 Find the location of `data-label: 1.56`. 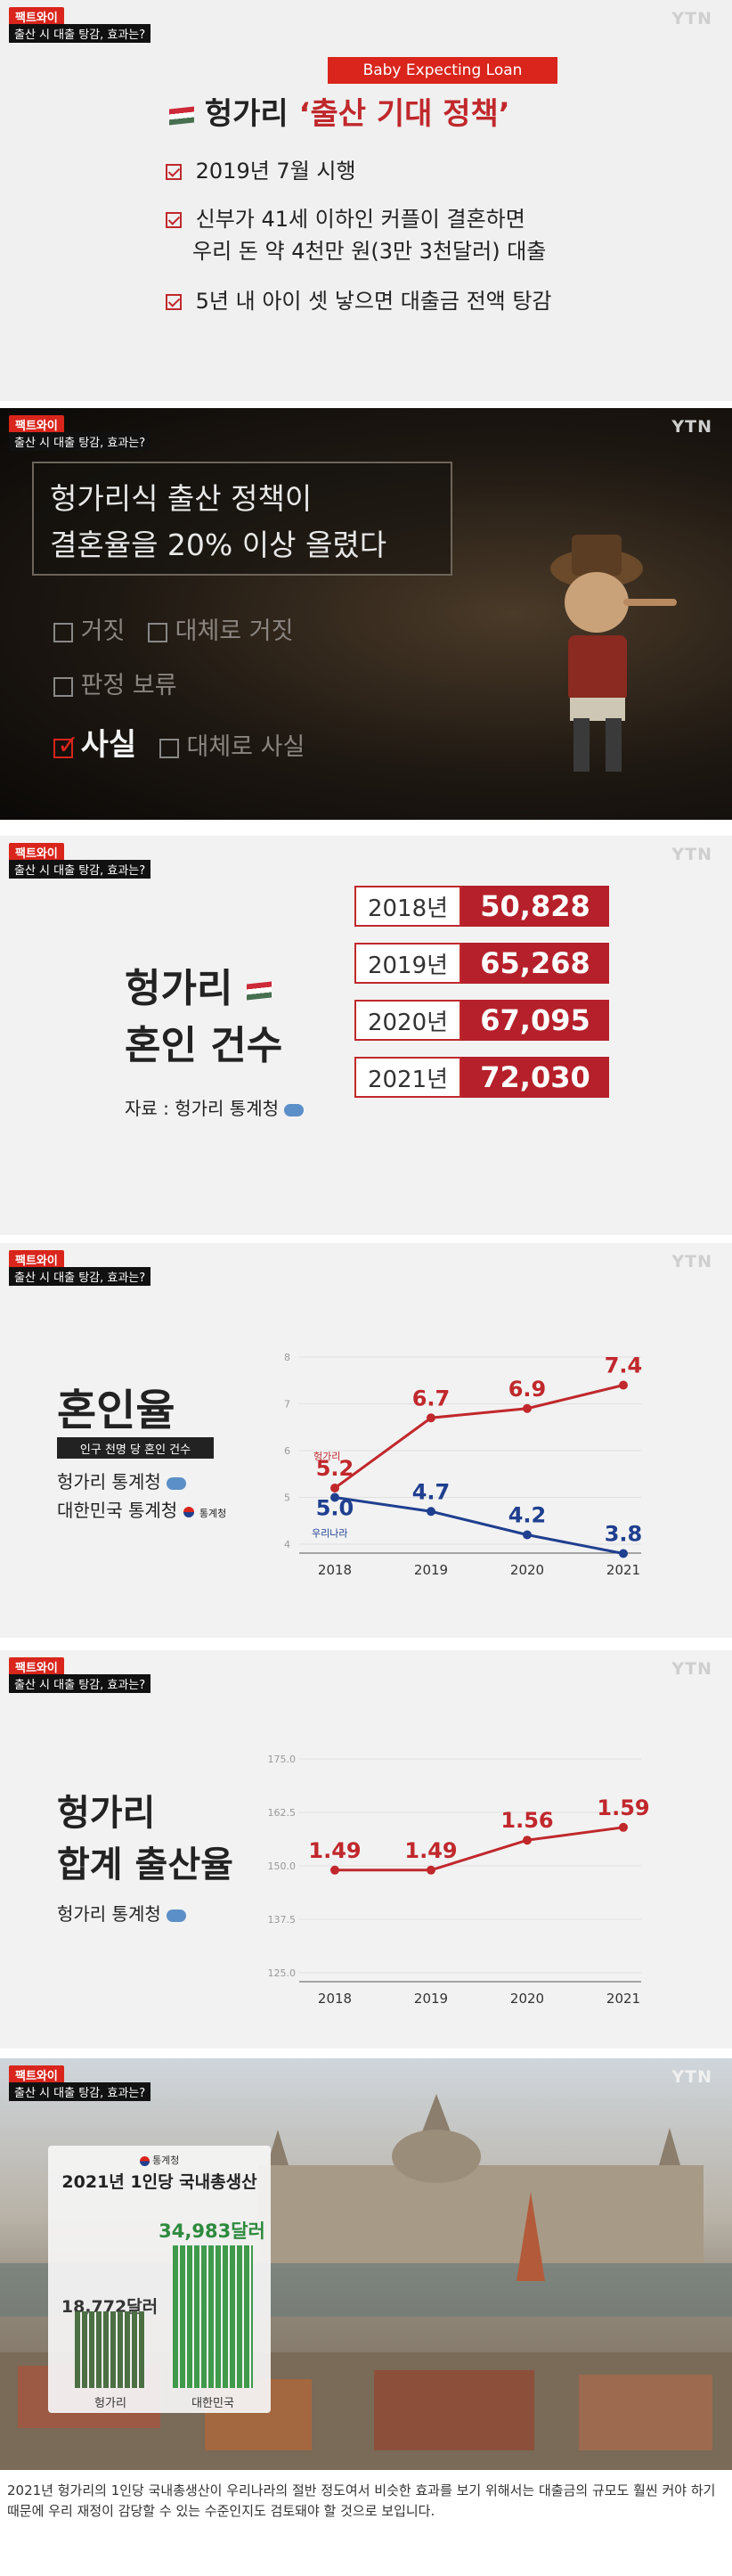

data-label: 1.56 is located at coordinates (526, 1820).